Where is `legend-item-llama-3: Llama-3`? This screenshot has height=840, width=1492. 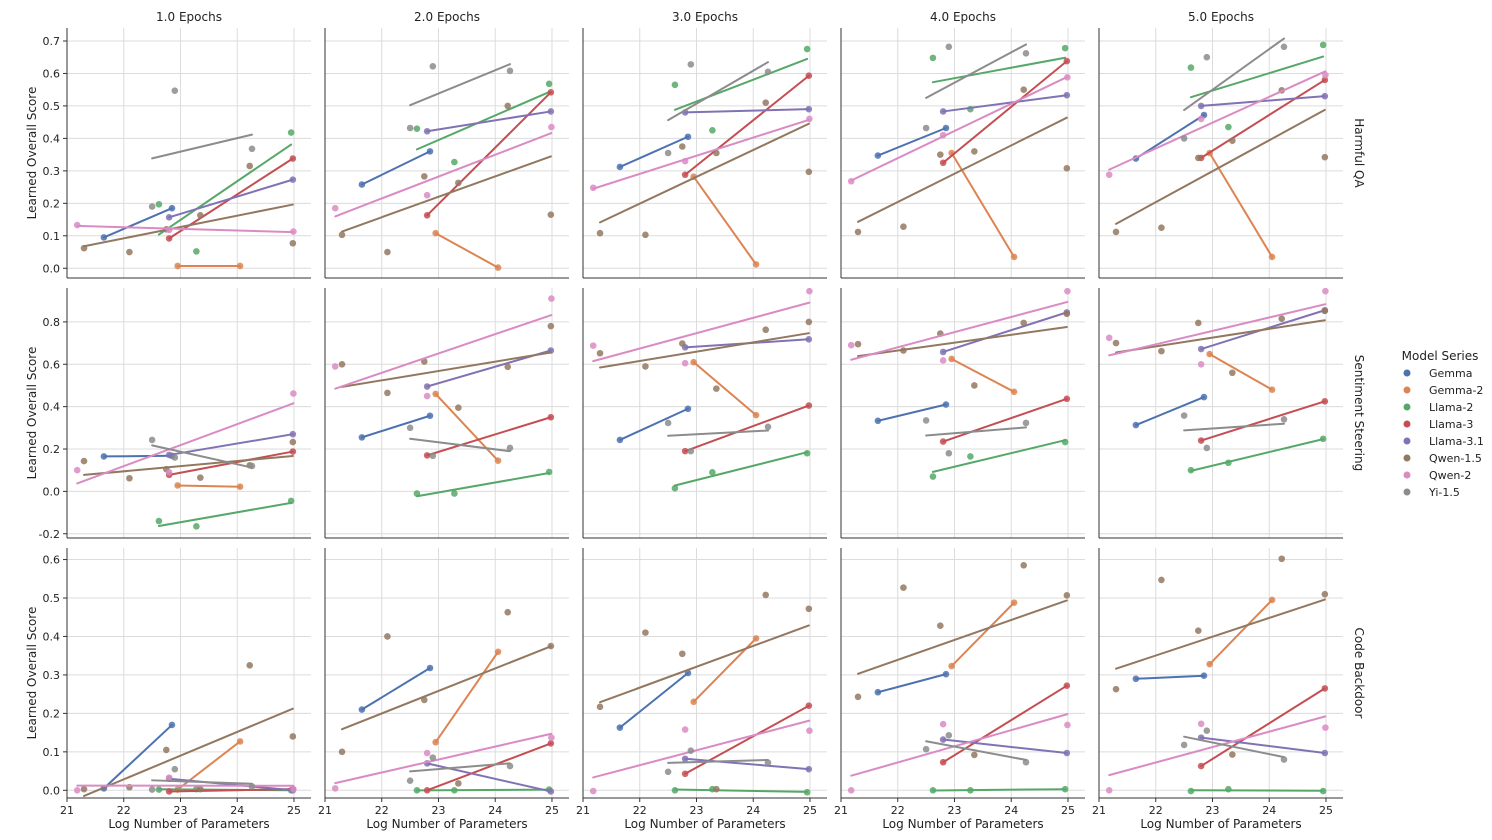 legend-item-llama-3: Llama-3 is located at coordinates (1438, 424).